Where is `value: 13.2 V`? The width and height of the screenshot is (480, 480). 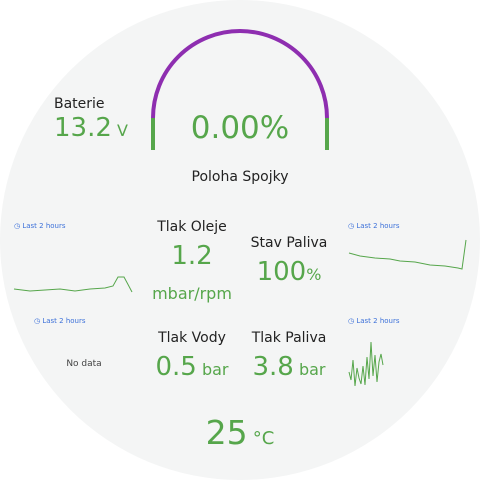
value: 13.2 V is located at coordinates (91, 128).